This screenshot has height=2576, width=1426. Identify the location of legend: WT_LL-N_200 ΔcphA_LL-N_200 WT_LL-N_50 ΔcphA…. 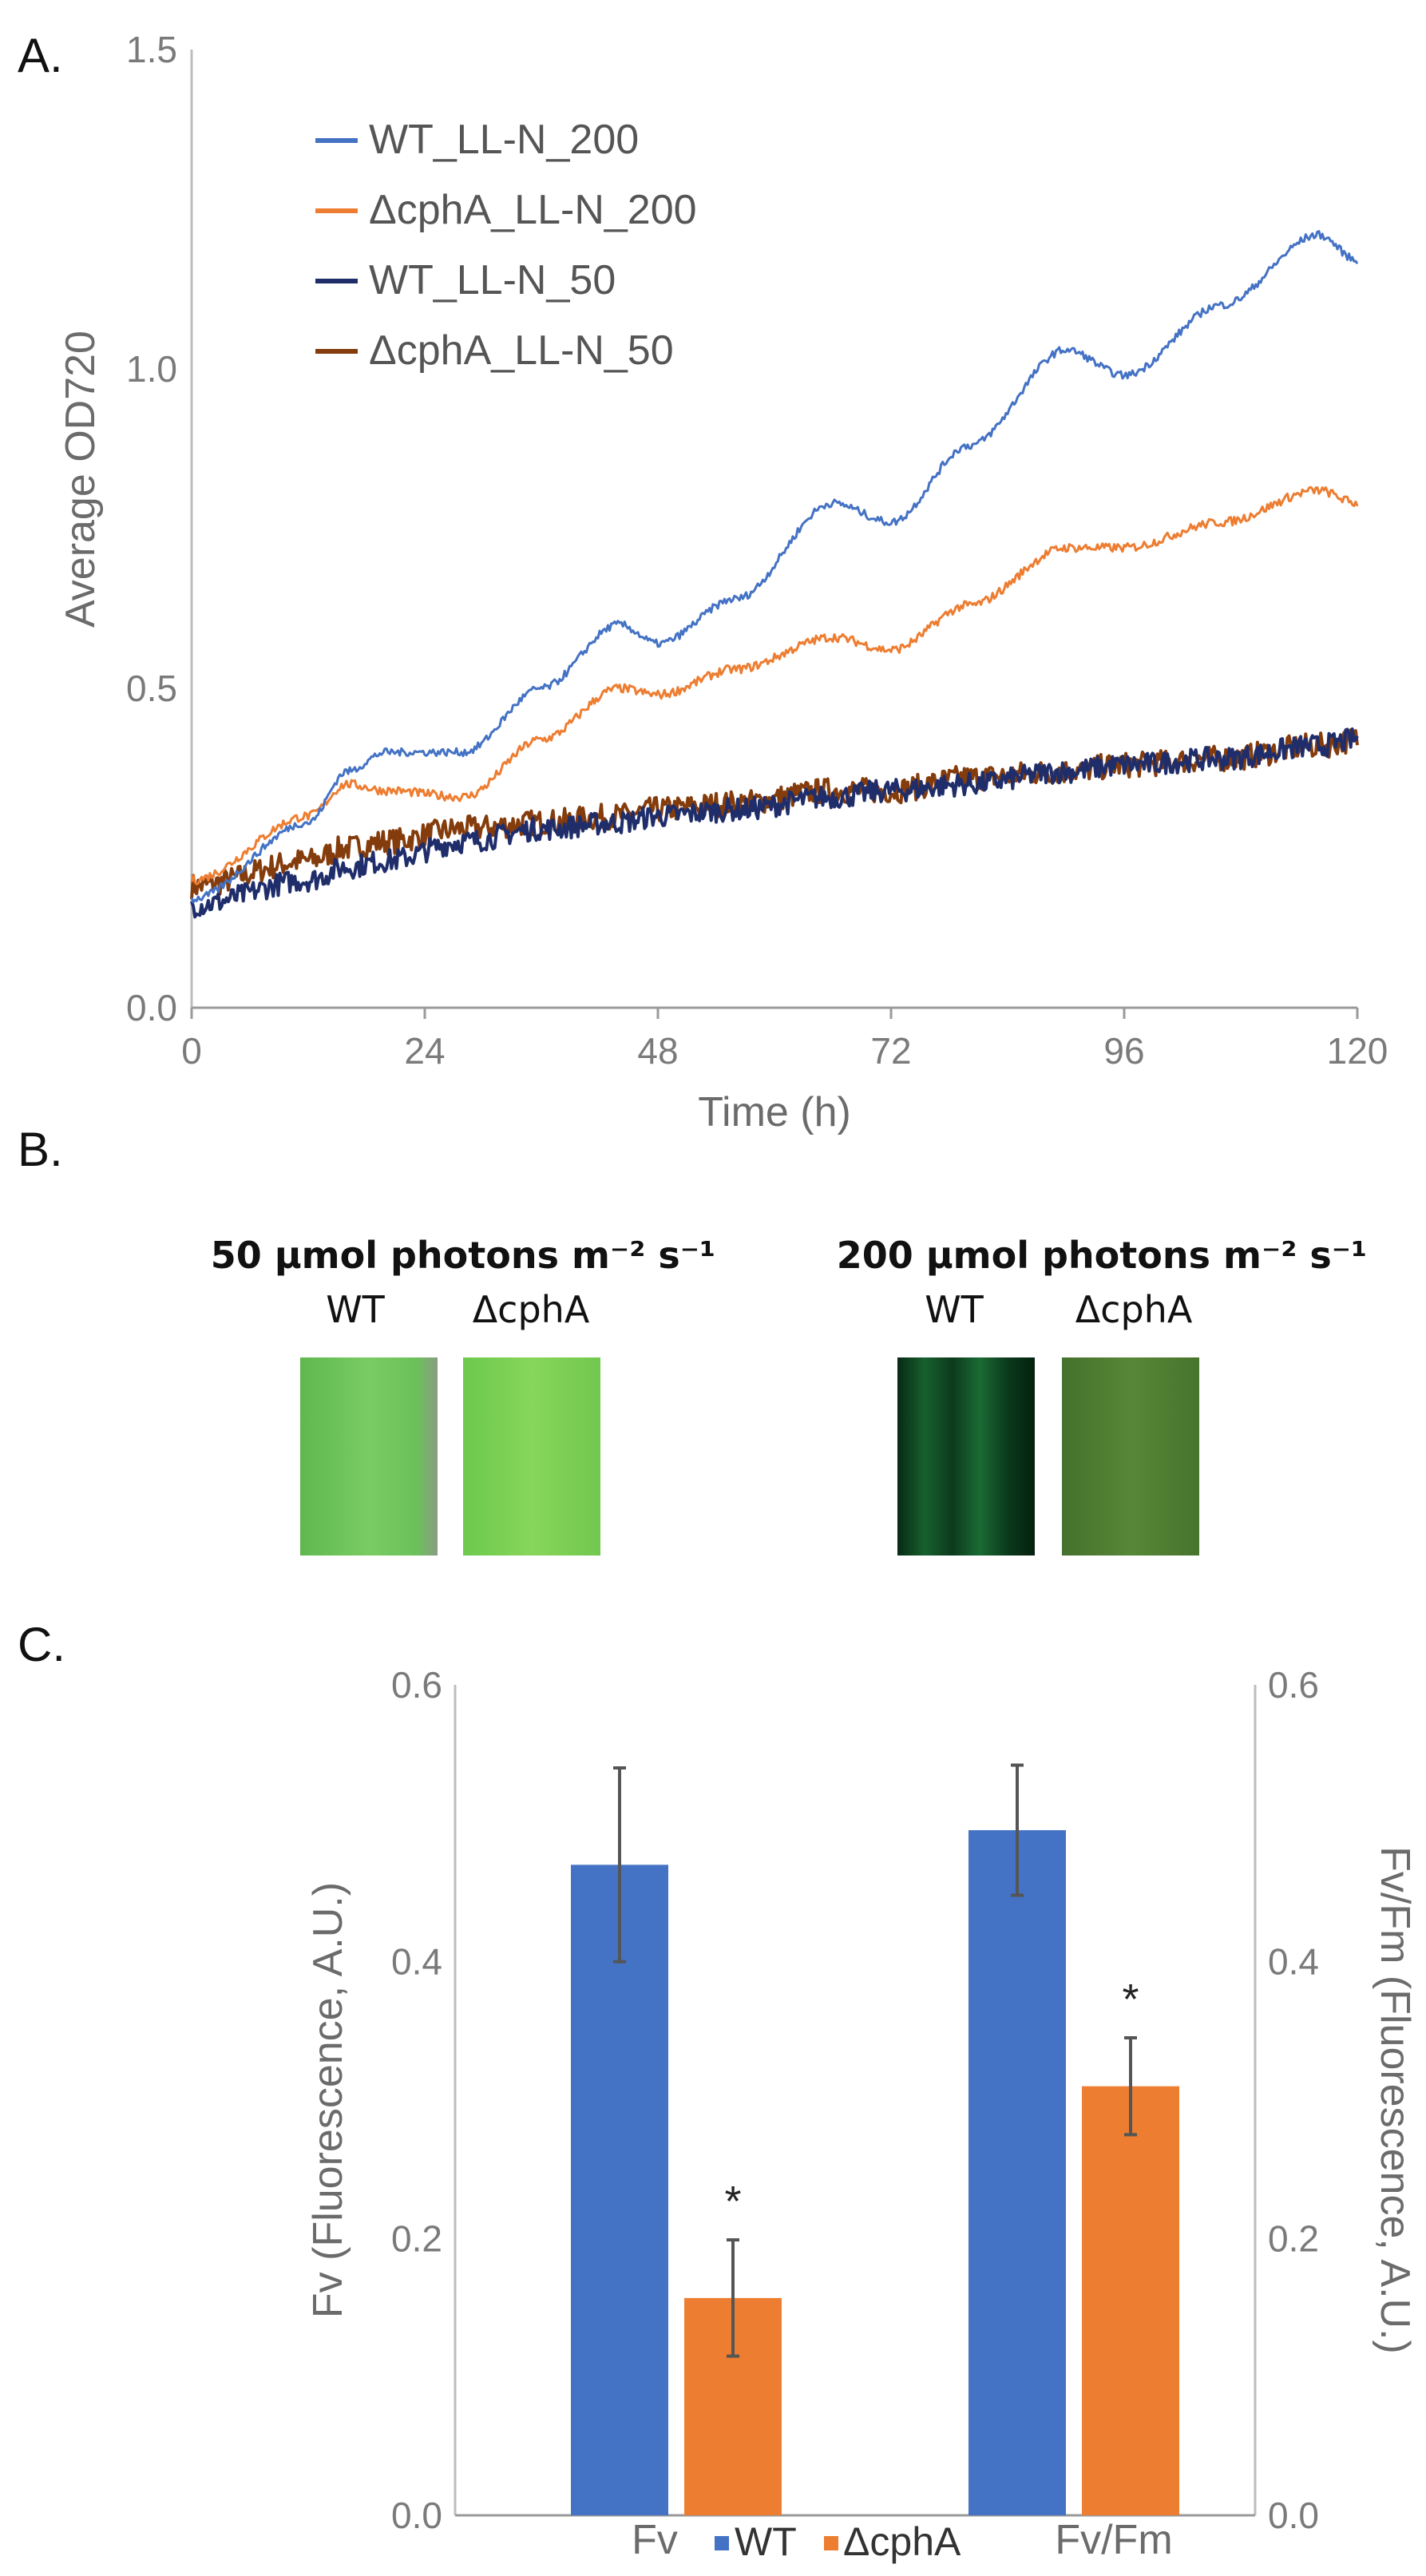
(506, 245).